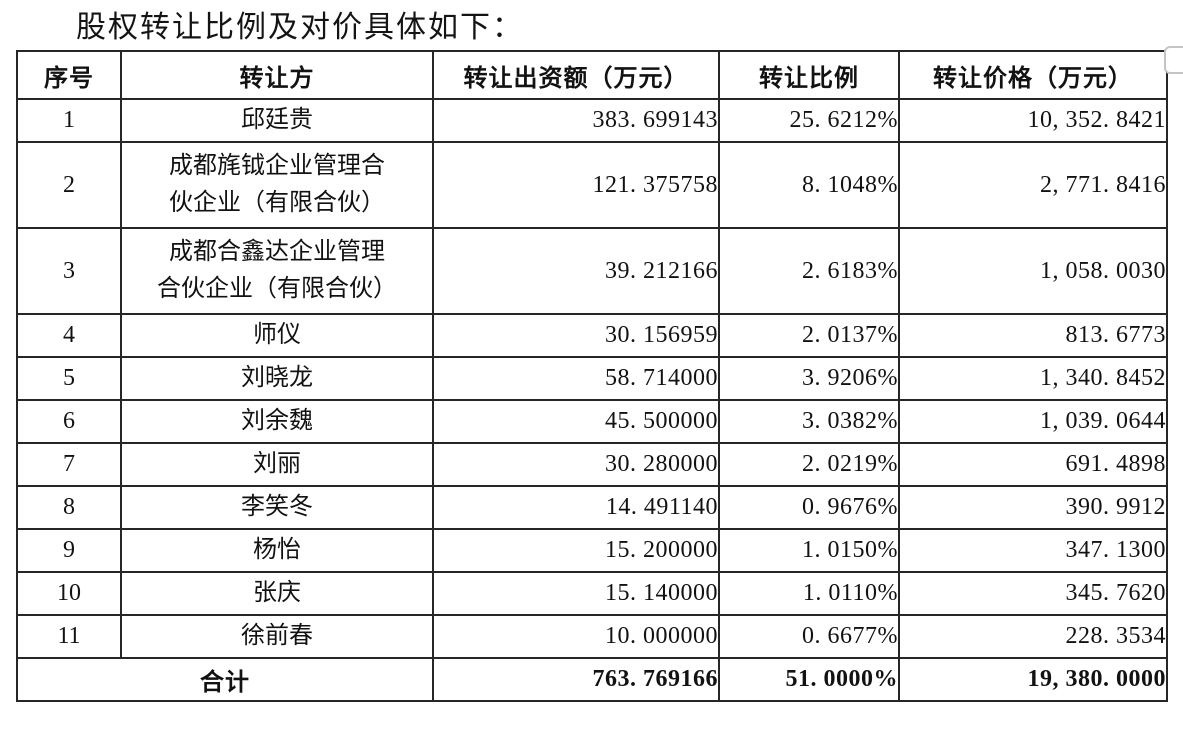 The image size is (1183, 730). I want to click on transfer-price: 1, 058. 0030, so click(1033, 271).